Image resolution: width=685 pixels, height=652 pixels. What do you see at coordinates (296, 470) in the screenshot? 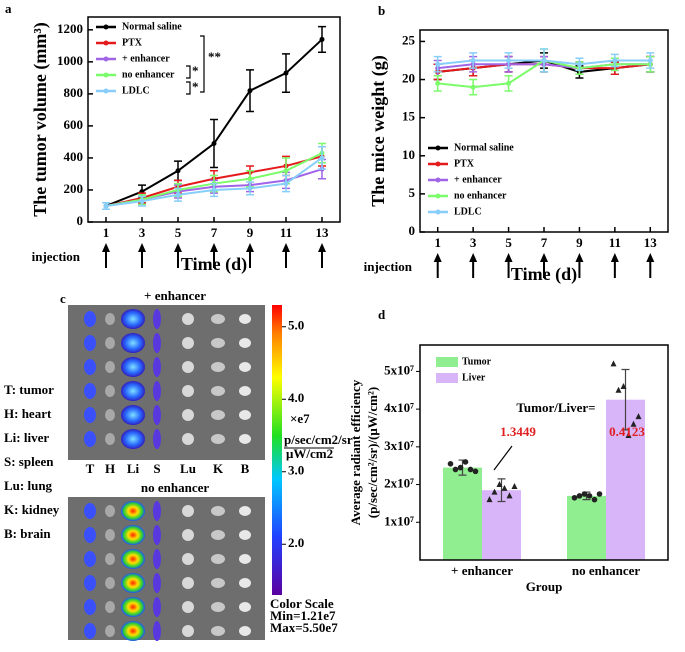
I see `colorbar-tick-label: 3.0` at bounding box center [296, 470].